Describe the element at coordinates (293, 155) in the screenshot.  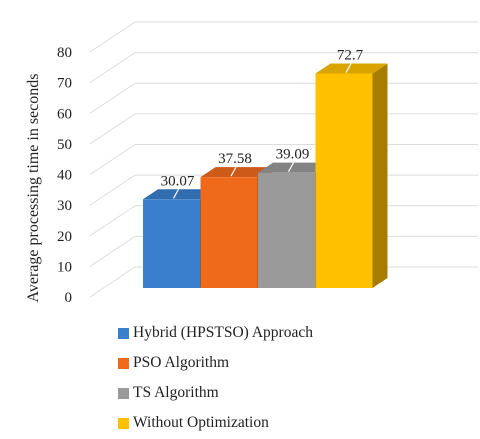
I see `data-label-2: 39.09` at that location.